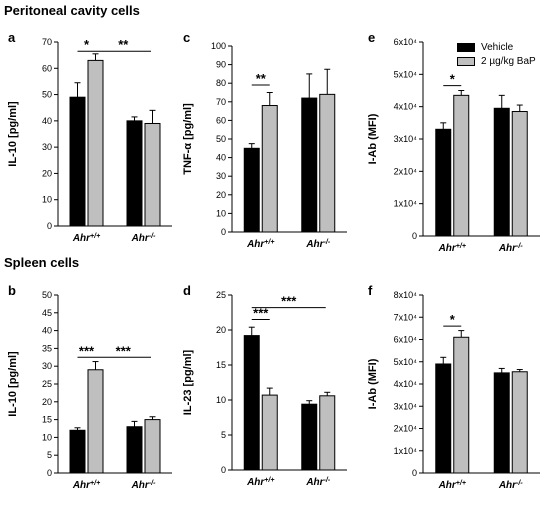 This screenshot has width=550, height=509. Describe the element at coordinates (86, 239) in the screenshot. I see `chart-a-category-label: Ahr+/+` at that location.